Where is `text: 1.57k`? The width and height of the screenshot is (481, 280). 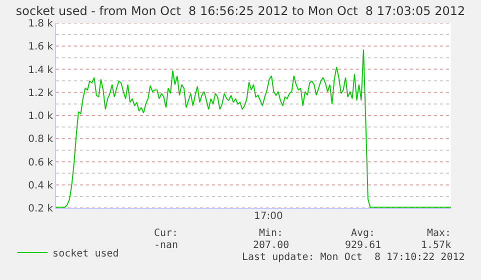
text: 1.57k is located at coordinates (436, 245).